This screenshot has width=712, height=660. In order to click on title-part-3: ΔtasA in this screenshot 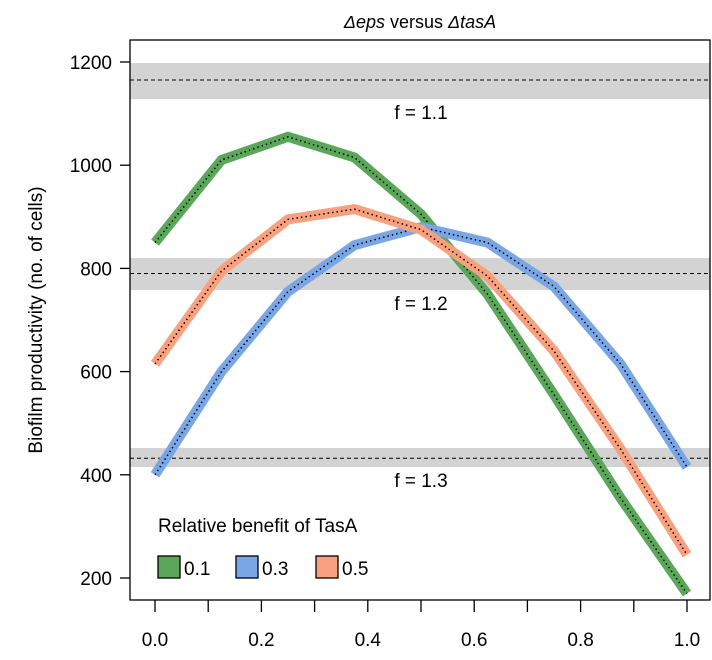, I will do `click(471, 22)`.